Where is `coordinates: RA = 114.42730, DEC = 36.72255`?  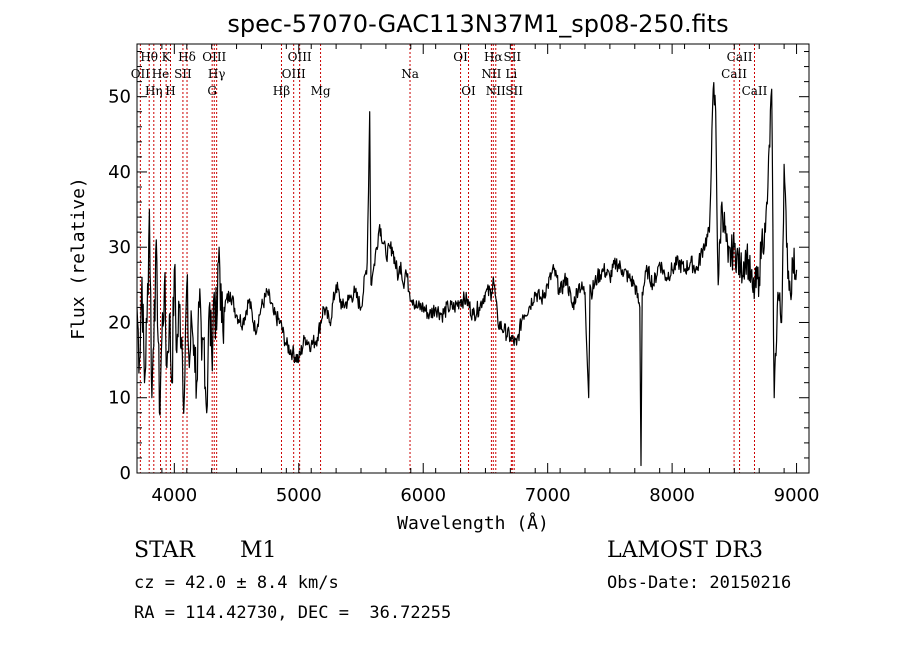
coordinates: RA = 114.42730, DEC = 36.72255 is located at coordinates (293, 613).